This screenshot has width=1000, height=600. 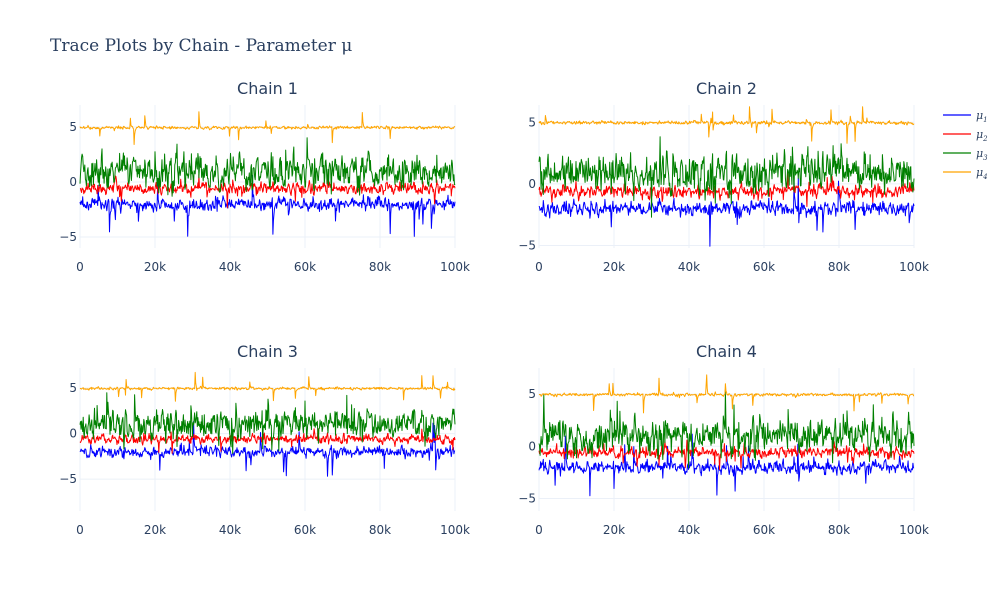 What do you see at coordinates (985, 158) in the screenshot?
I see `legend-label-subscript: 3` at bounding box center [985, 158].